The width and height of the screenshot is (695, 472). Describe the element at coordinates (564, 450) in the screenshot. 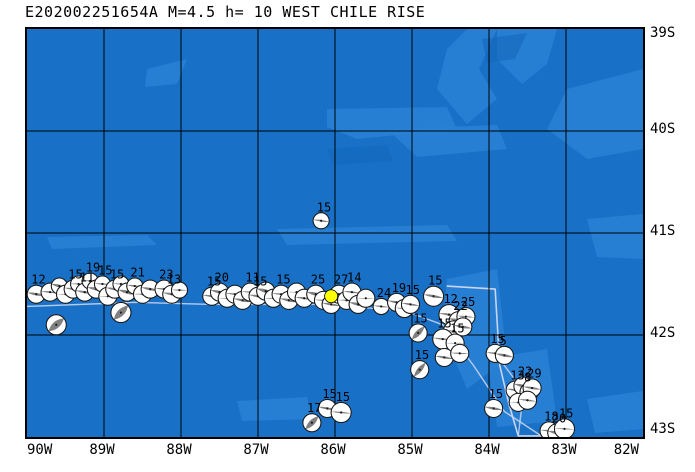

I see `x-tick-label: 83W` at that location.